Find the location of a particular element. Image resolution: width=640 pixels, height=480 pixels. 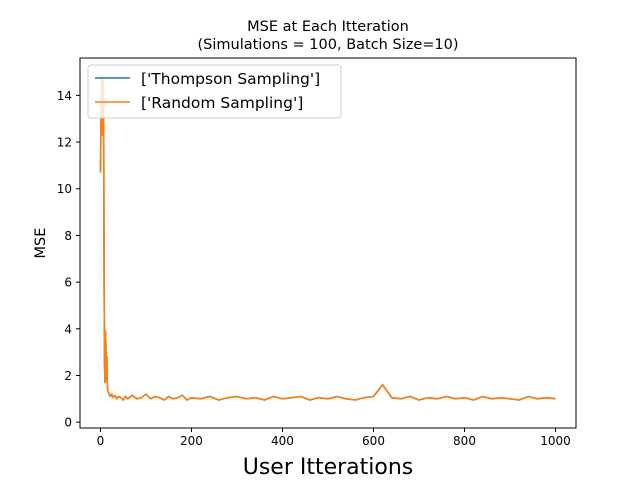

y-axis-label: MSE is located at coordinates (41, 243).